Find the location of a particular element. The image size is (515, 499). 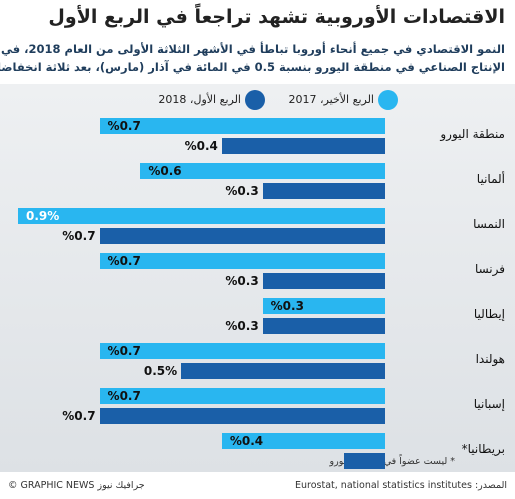

category-label: منطقة اليورو is located at coordinates (472, 134).